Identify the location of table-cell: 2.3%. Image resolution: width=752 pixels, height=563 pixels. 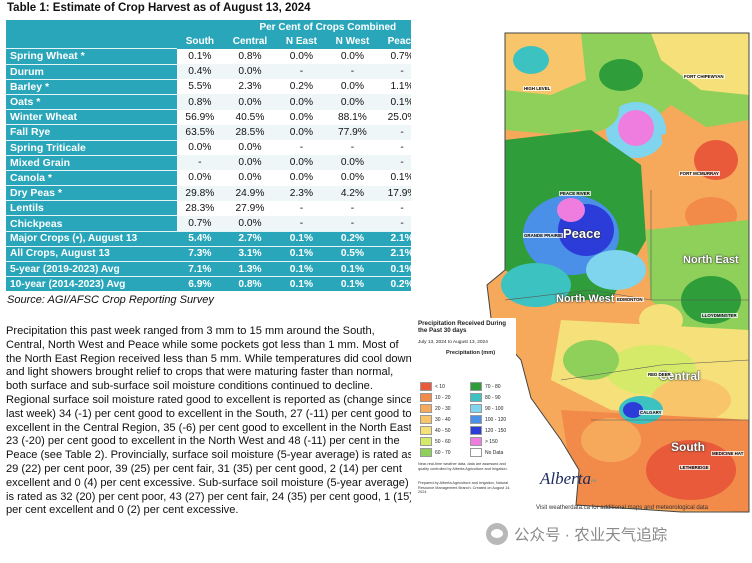
(250, 87).